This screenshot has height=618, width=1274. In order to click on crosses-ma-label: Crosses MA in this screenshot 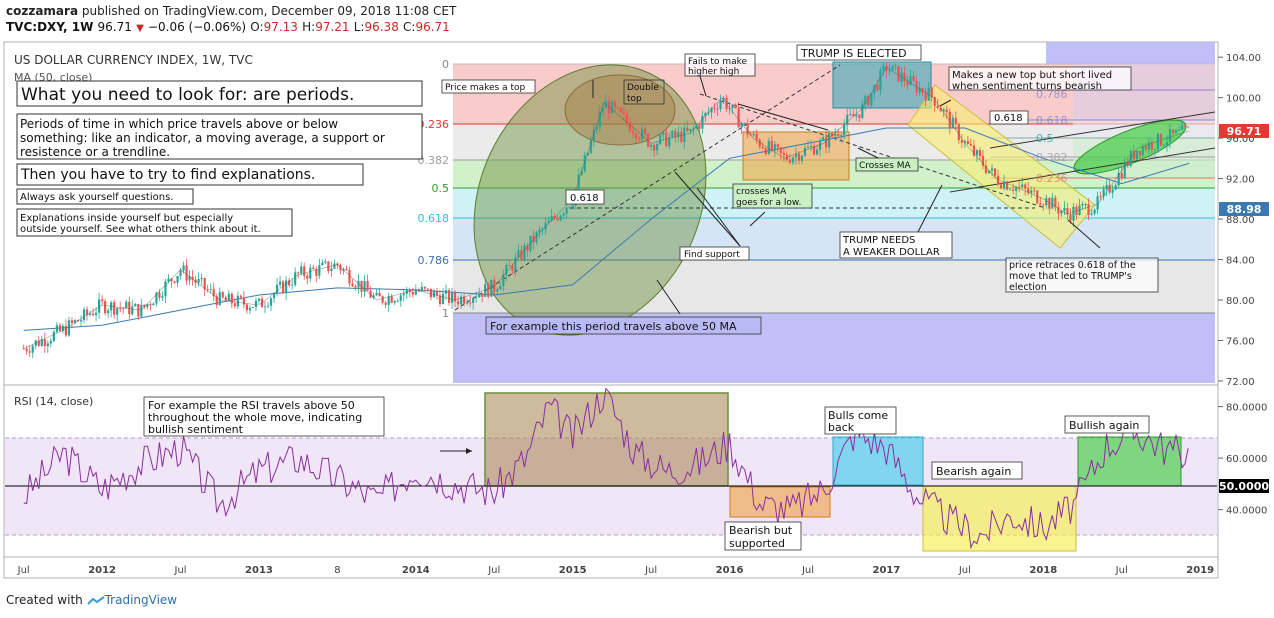, I will do `click(885, 166)`.